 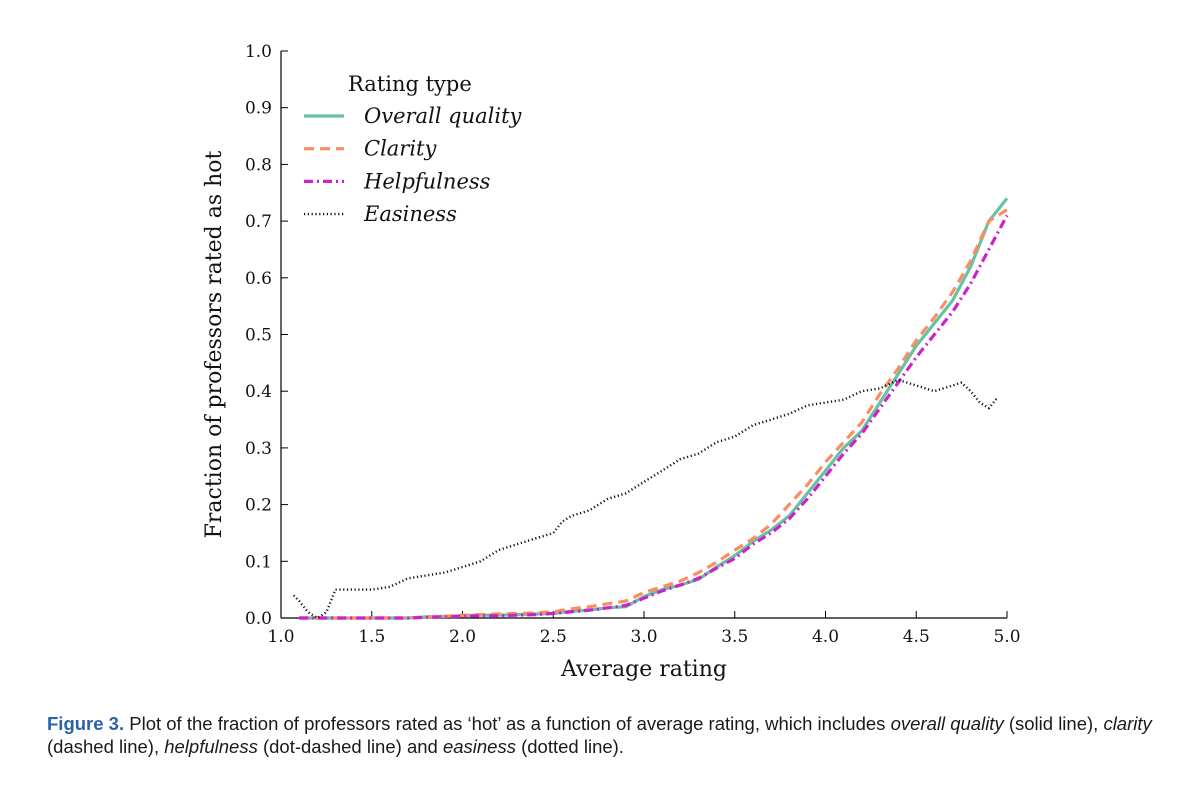 I want to click on legend-label: Clarity, so click(x=400, y=149).